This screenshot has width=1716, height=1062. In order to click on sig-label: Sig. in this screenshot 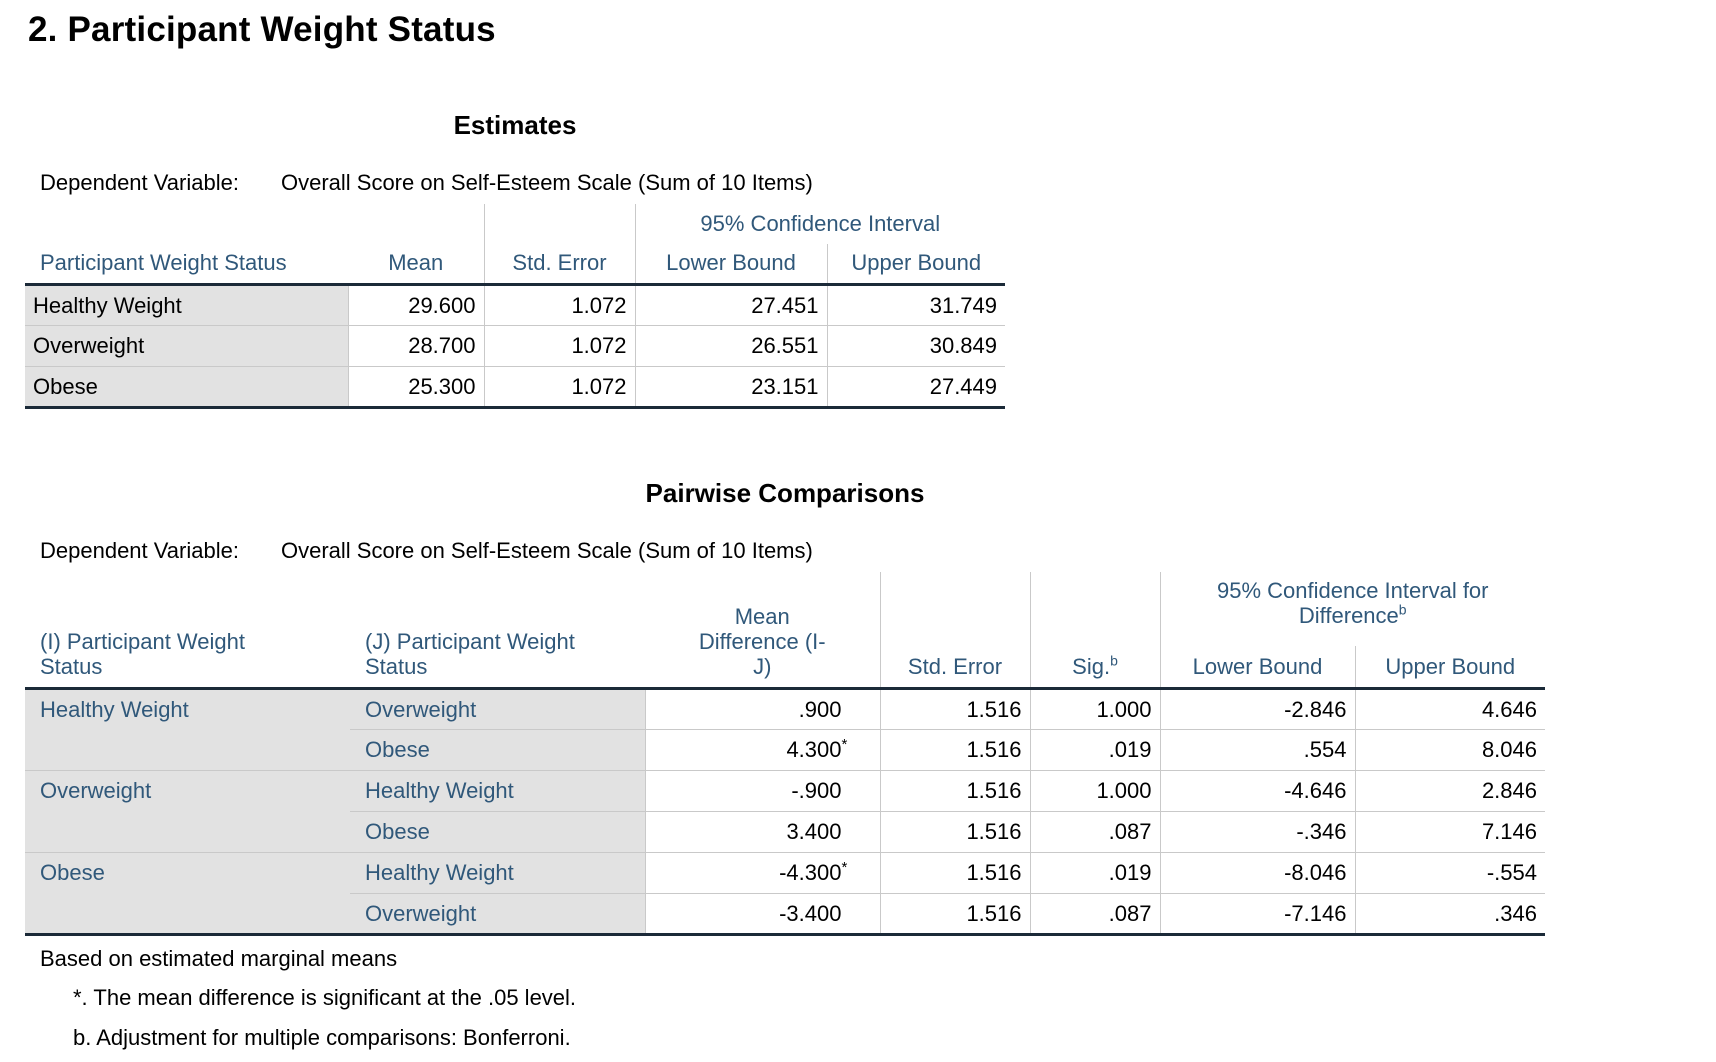, I will do `click(1091, 666)`.